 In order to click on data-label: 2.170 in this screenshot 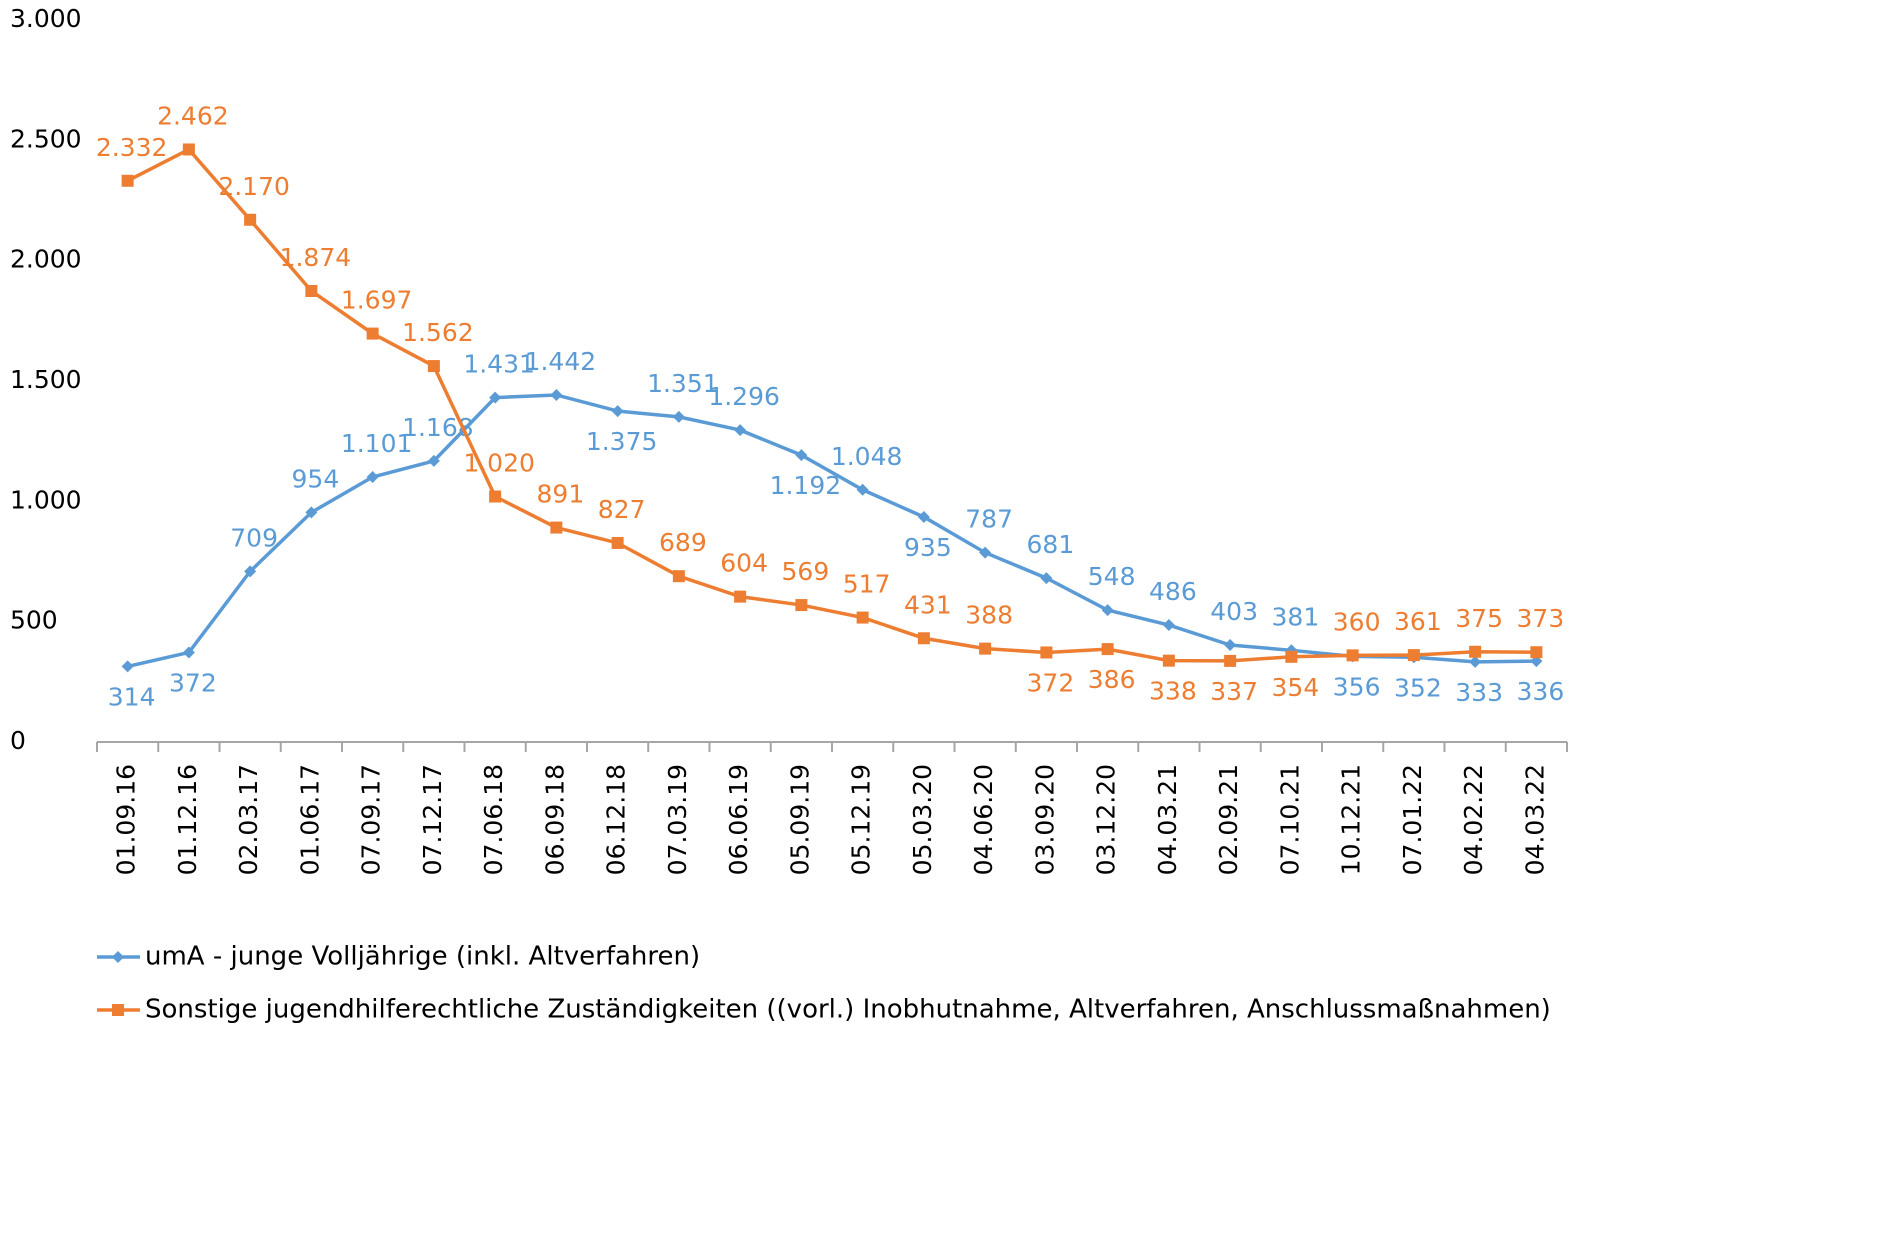, I will do `click(254, 186)`.